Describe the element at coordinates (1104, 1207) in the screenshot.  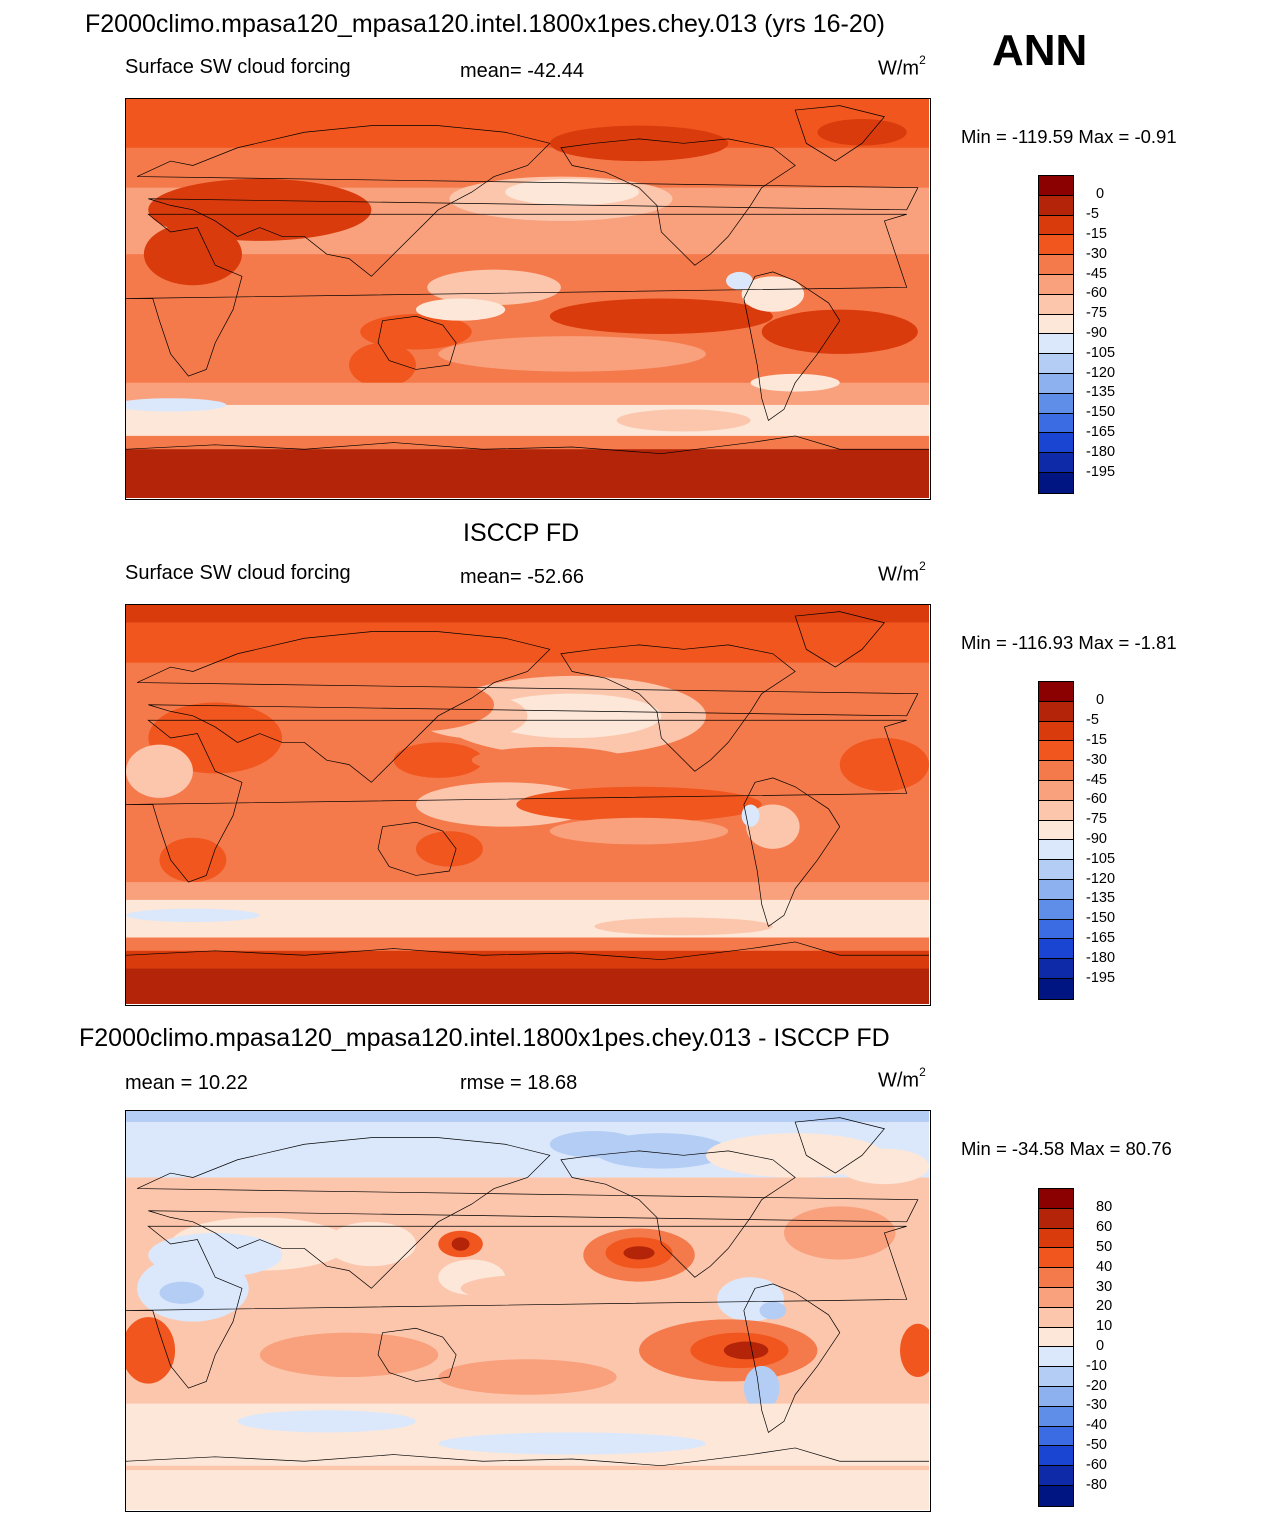
I see `colorbar-label: 80` at that location.